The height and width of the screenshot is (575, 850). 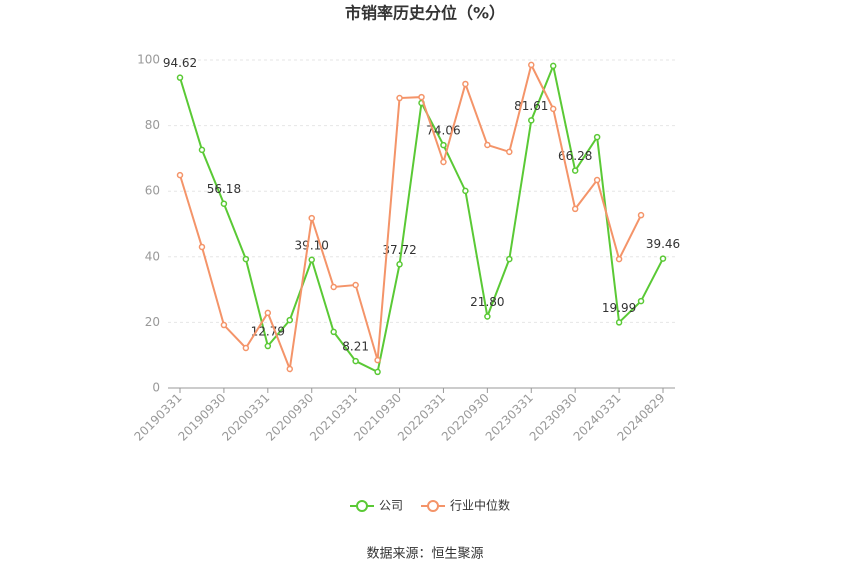 I want to click on data-label: 56.18, so click(x=224, y=189).